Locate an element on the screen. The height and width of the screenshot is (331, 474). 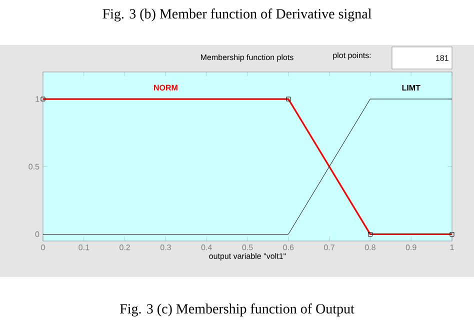
y-tick-label: 0 is located at coordinates (37, 234).